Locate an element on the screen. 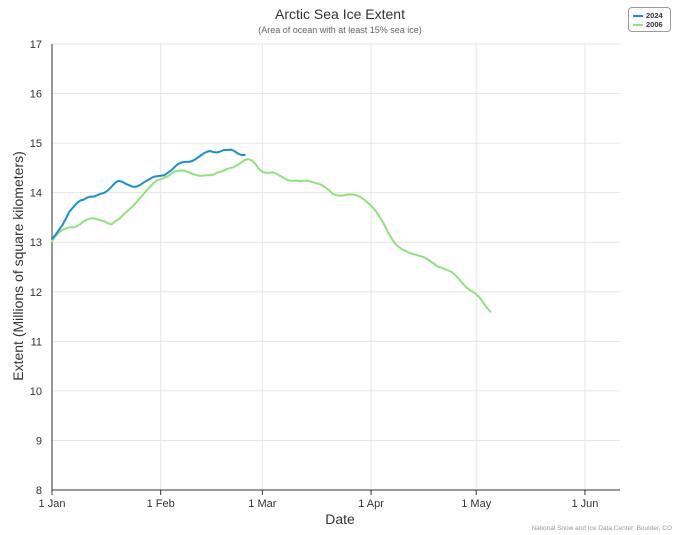  chart-title: Arctic Sea Ice Extent is located at coordinates (340, 14).